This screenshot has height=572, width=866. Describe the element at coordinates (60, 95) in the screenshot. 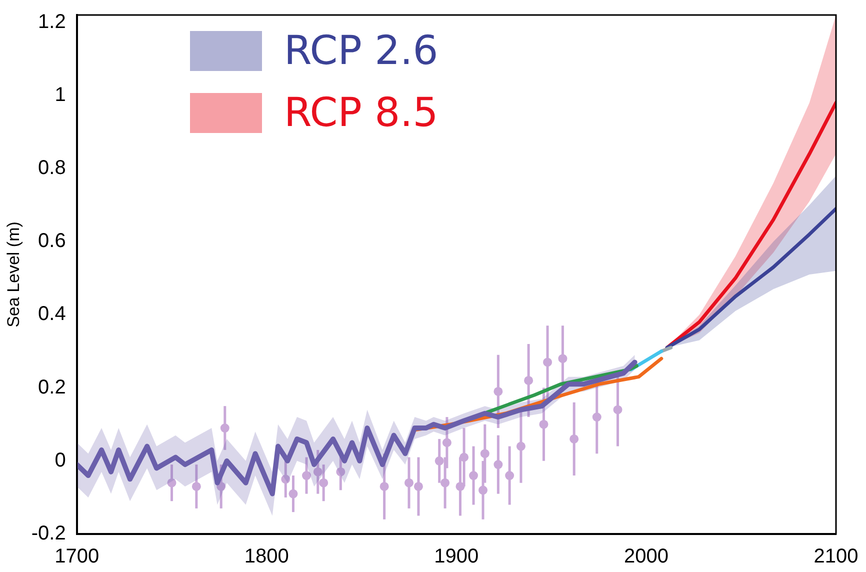

I see `y-tick-label: 1` at that location.